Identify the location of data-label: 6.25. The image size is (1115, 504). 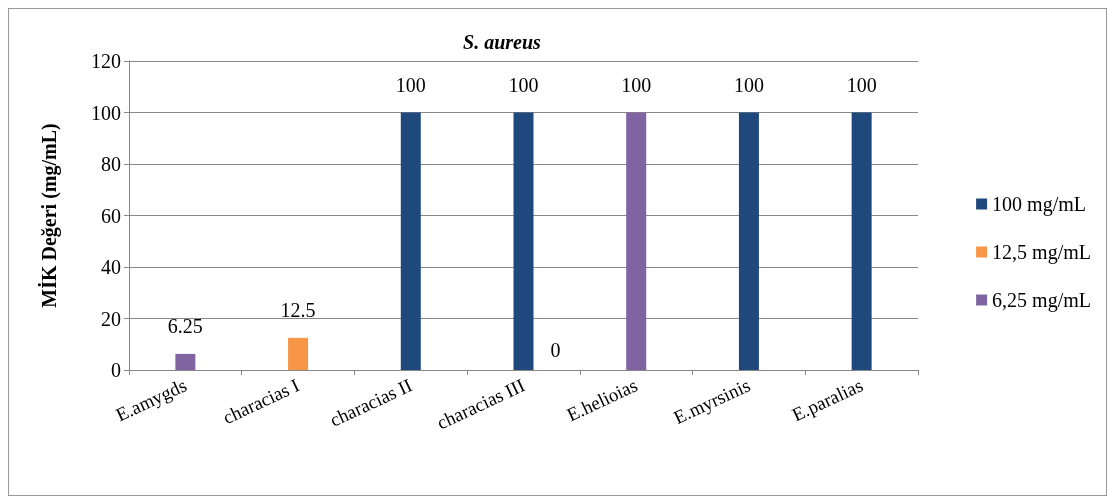
(185, 325).